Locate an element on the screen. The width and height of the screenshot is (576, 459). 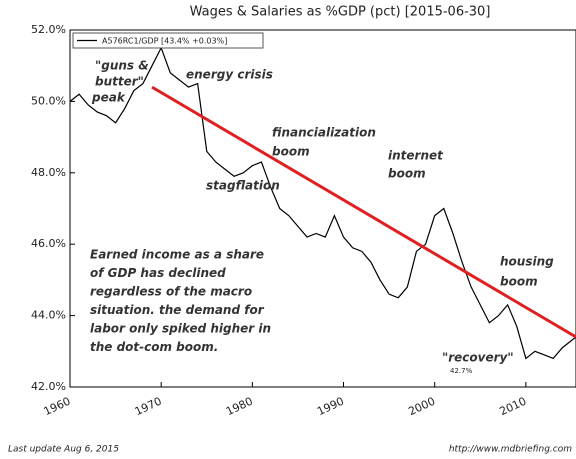
annotation: the dot-com boom. is located at coordinates (154, 347).